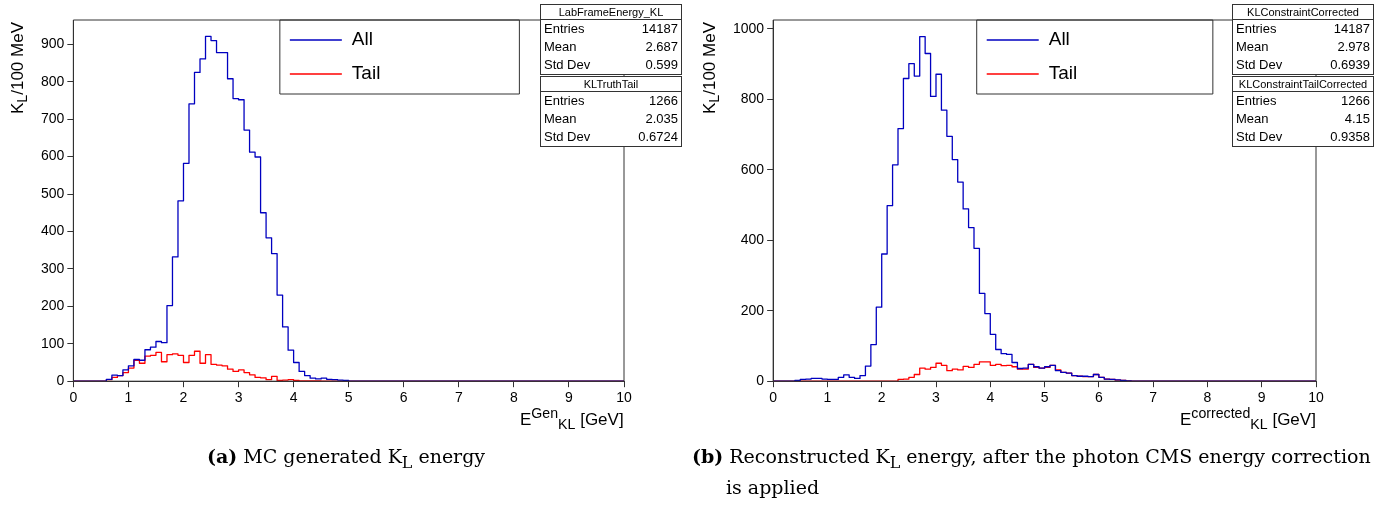 The width and height of the screenshot is (1384, 515). I want to click on text: 0.6724, so click(658, 137).